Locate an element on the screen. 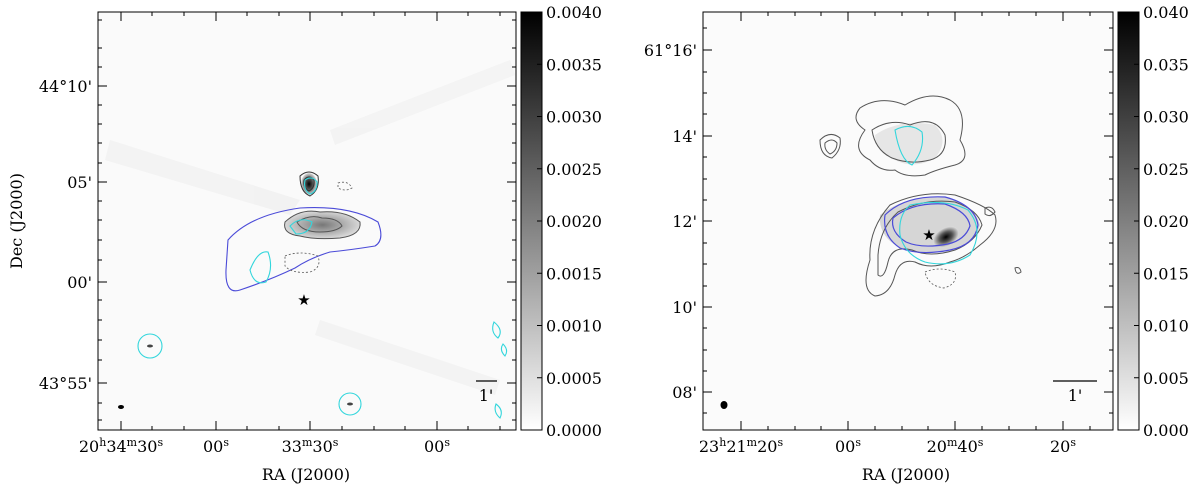 This screenshot has height=491, width=1200. panel-1-emission is located at coordinates (322, 225).